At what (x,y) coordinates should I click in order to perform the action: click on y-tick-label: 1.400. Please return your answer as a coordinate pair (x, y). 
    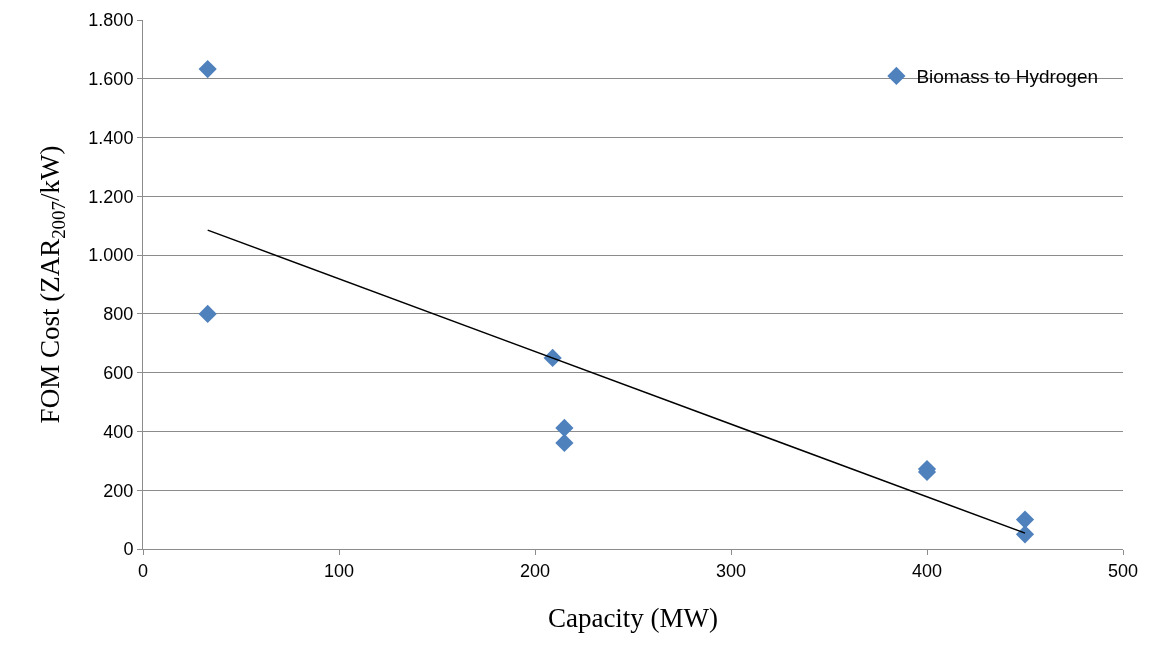
    Looking at the image, I should click on (111, 137).